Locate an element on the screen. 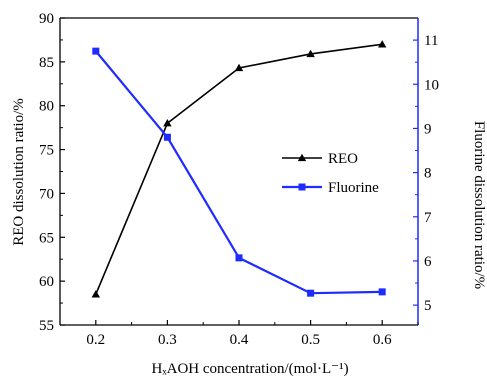  left-y-tick-label: 90 is located at coordinates (46, 19).